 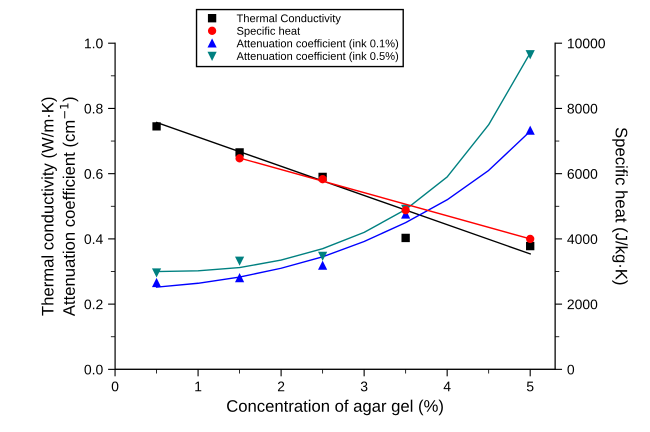 What do you see at coordinates (530, 387) in the screenshot?
I see `x-tick-label: 5` at bounding box center [530, 387].